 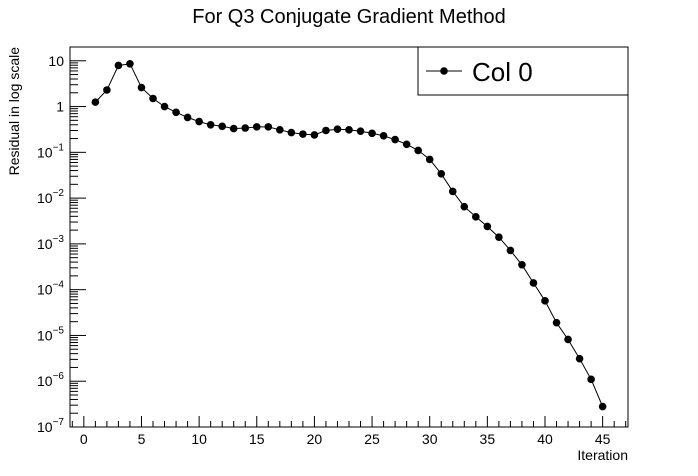 I want to click on x-tick-label: 5, so click(x=142, y=439).